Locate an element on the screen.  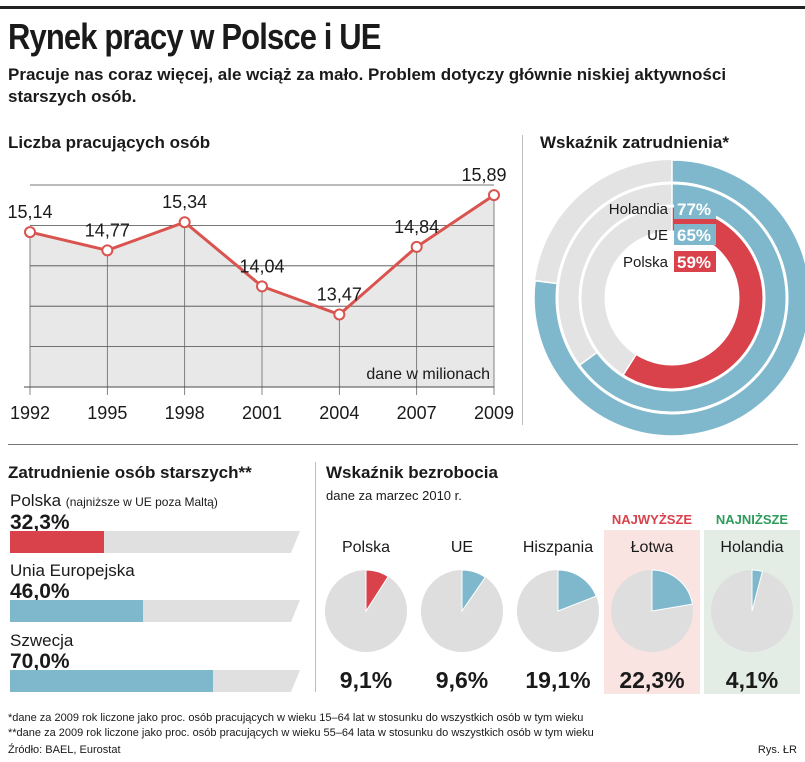
x-tick-label: 2009 is located at coordinates (494, 413).